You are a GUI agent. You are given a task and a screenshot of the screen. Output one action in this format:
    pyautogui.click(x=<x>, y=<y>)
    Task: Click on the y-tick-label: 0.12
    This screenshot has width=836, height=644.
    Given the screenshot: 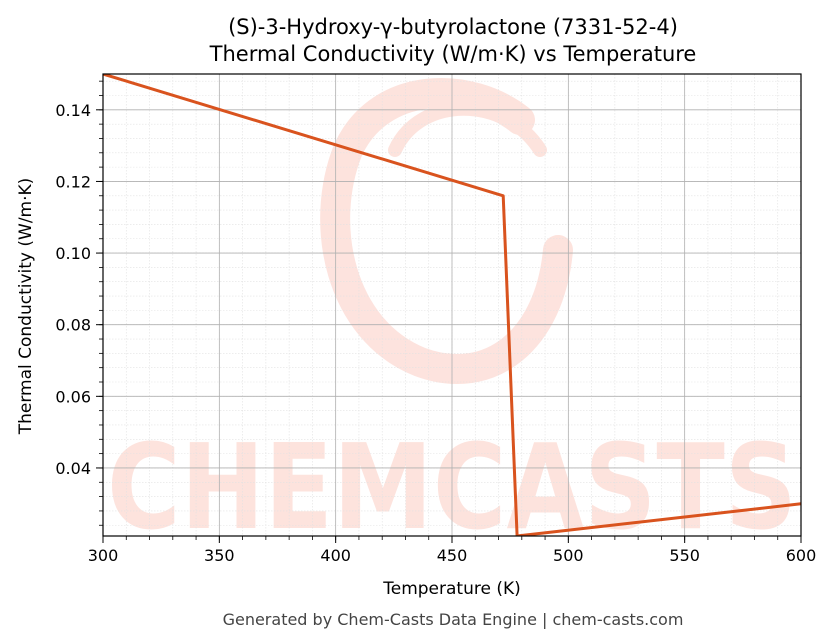 What is the action you would take?
    pyautogui.click(x=73, y=181)
    